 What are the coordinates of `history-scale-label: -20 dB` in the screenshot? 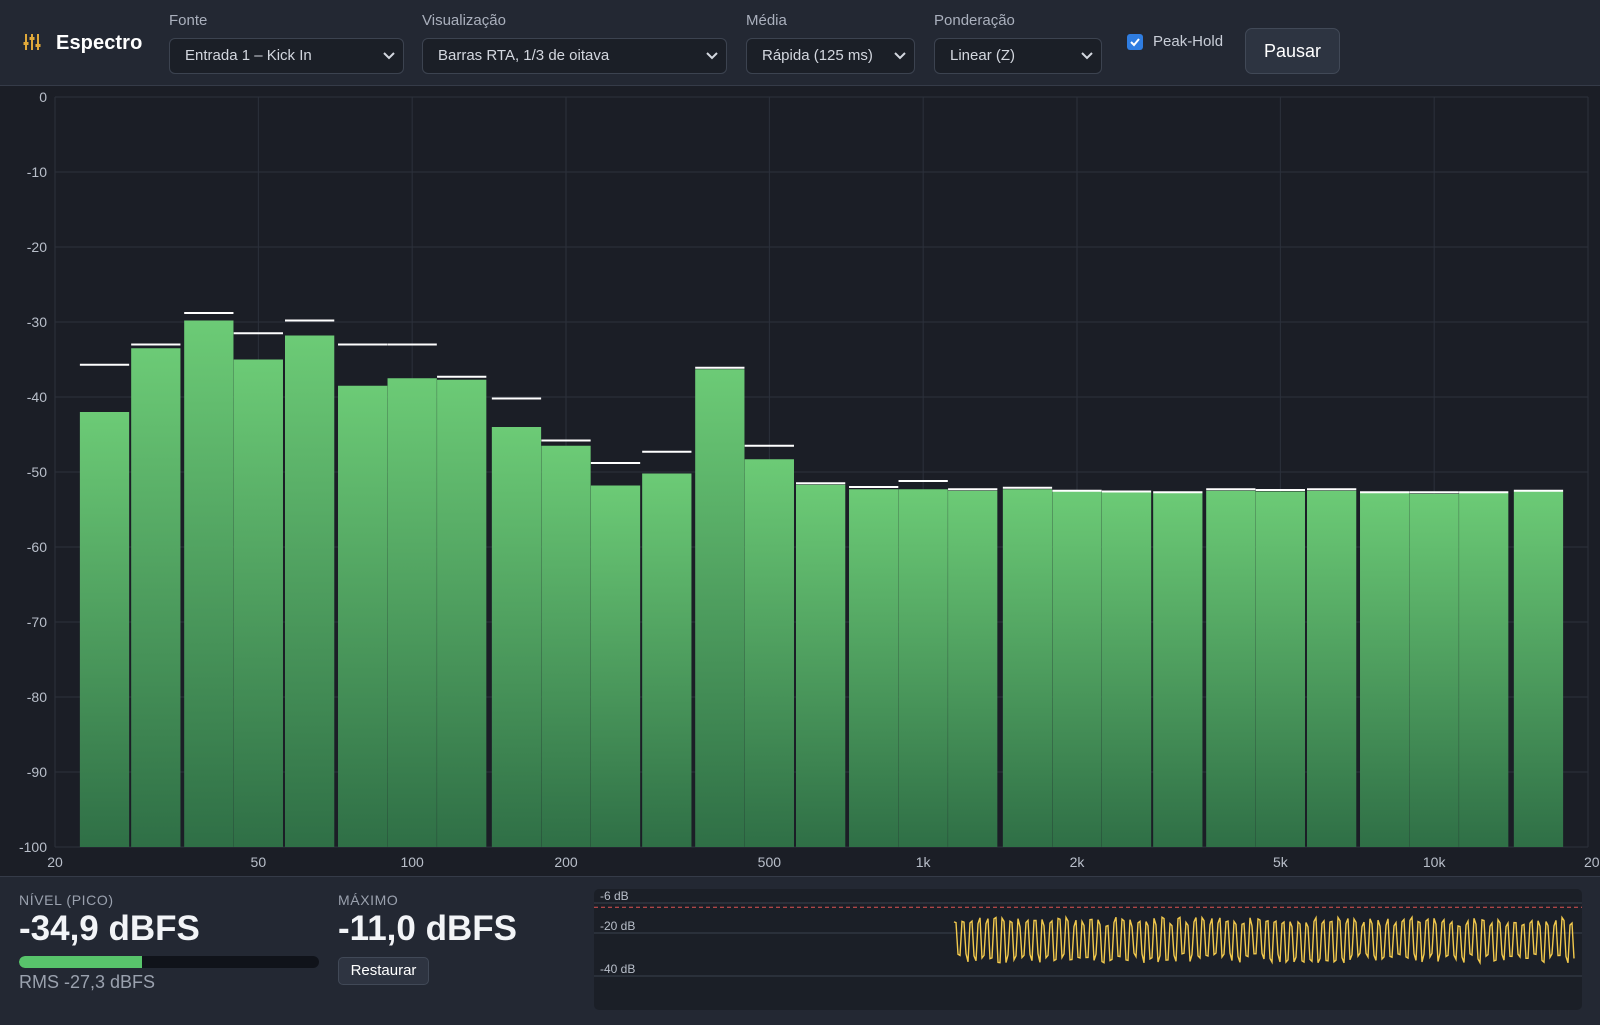 It's located at (617, 926).